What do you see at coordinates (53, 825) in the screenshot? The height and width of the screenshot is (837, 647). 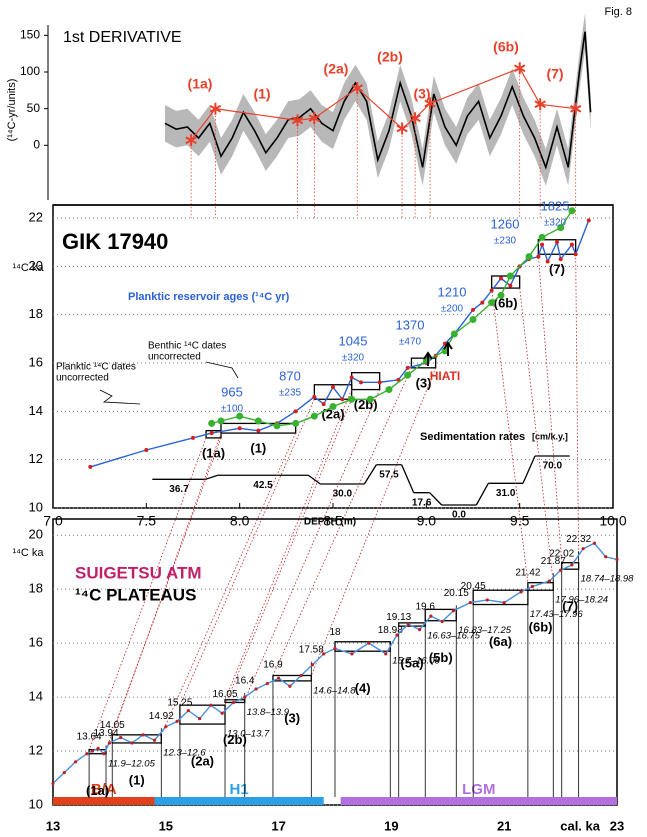 I see `x-tick-label: 13` at bounding box center [53, 825].